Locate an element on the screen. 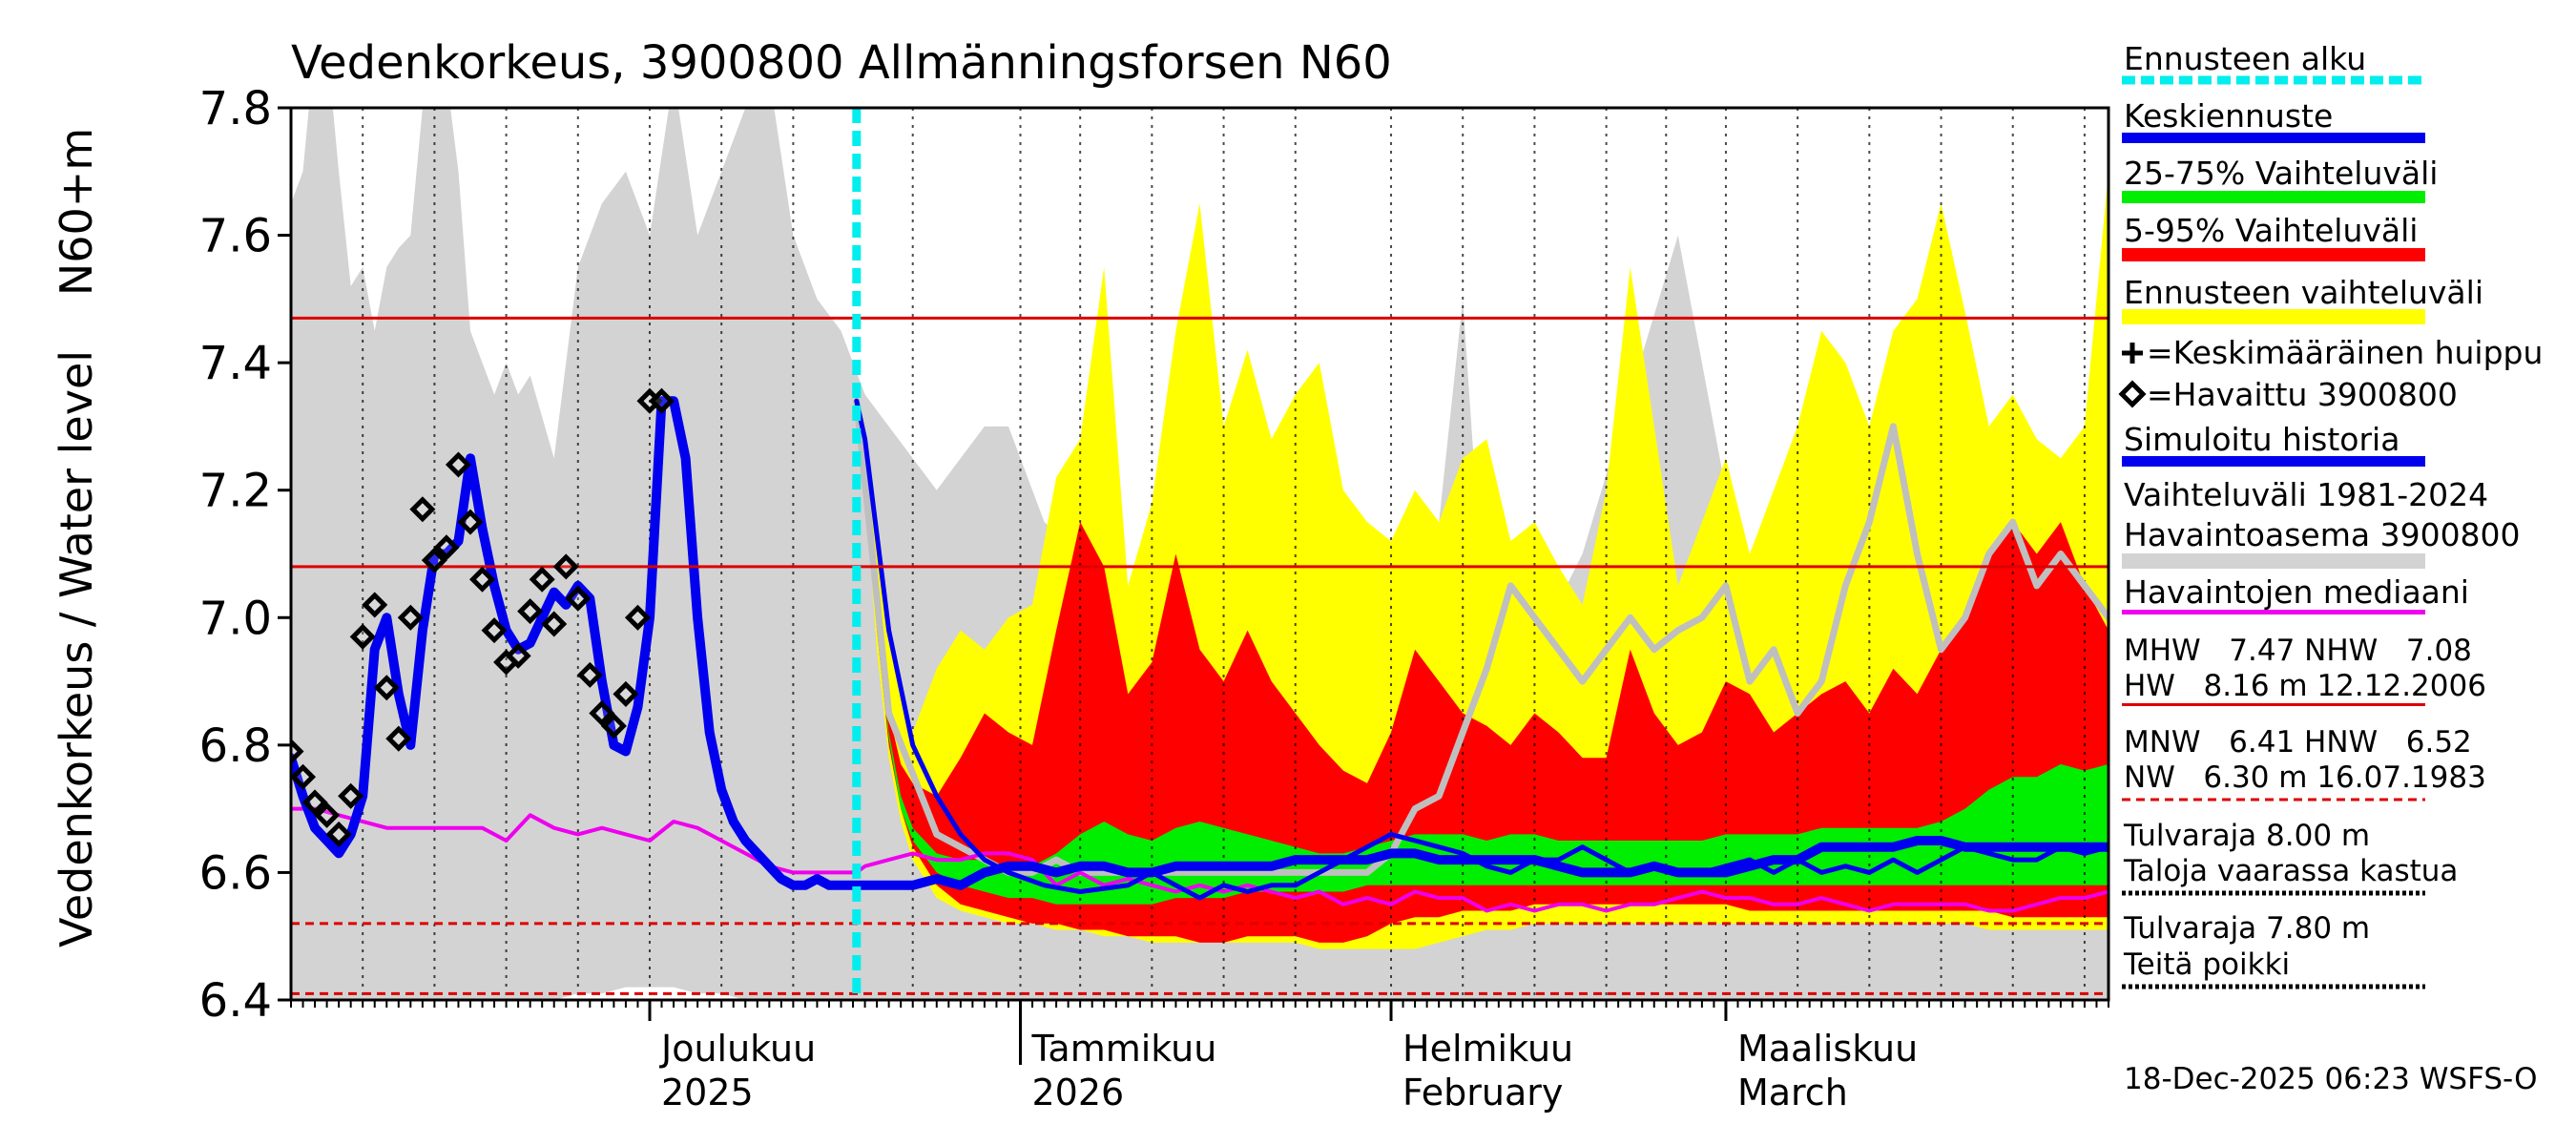  legend-flood2-line2: Teitä poikki is located at coordinates (2206, 964).